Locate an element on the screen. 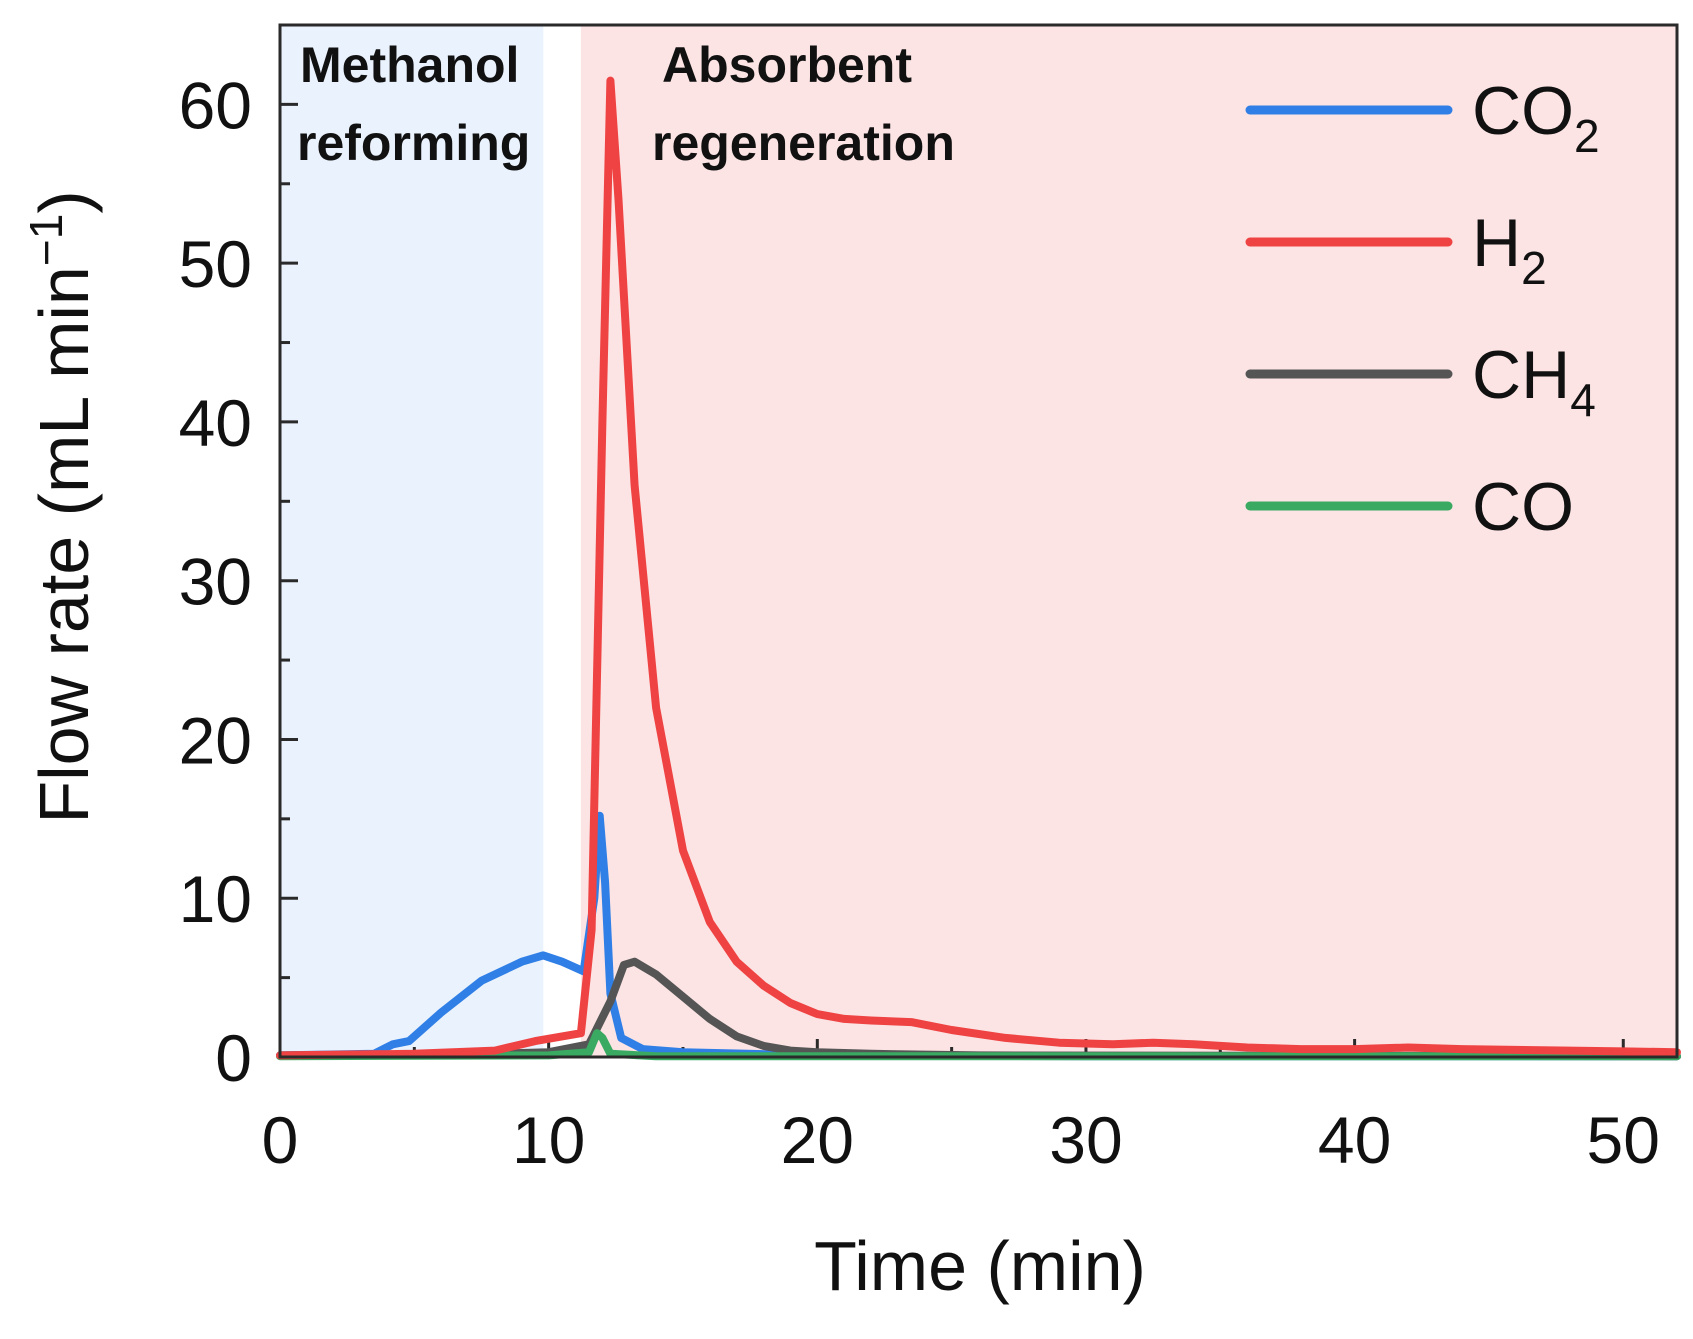 The width and height of the screenshot is (1693, 1339). x-axis-title: Time (min) is located at coordinates (980, 1266).